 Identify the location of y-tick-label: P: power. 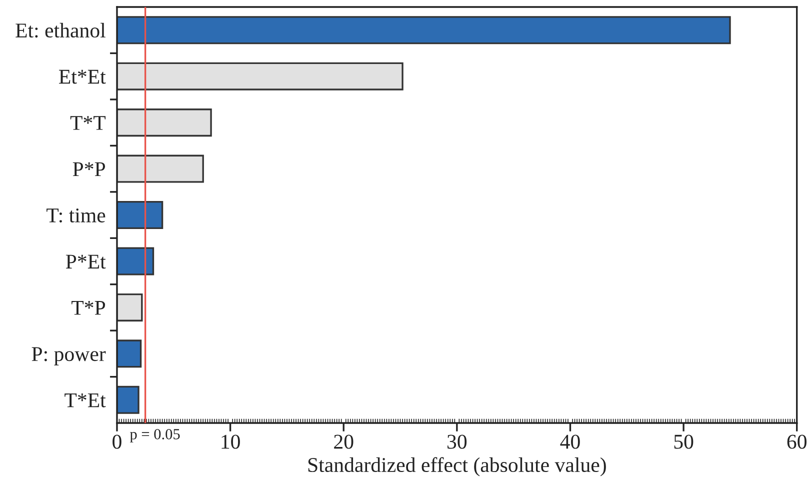
(69, 356).